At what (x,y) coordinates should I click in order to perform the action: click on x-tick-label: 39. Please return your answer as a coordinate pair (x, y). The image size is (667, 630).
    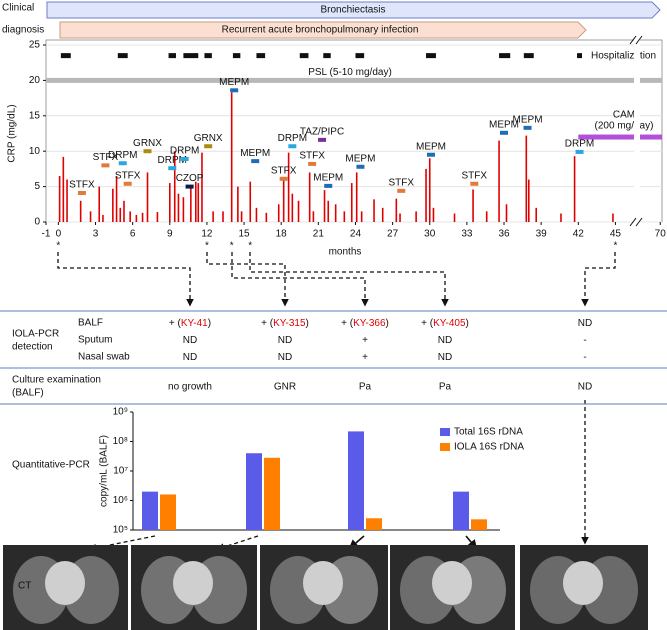
    Looking at the image, I should click on (542, 234).